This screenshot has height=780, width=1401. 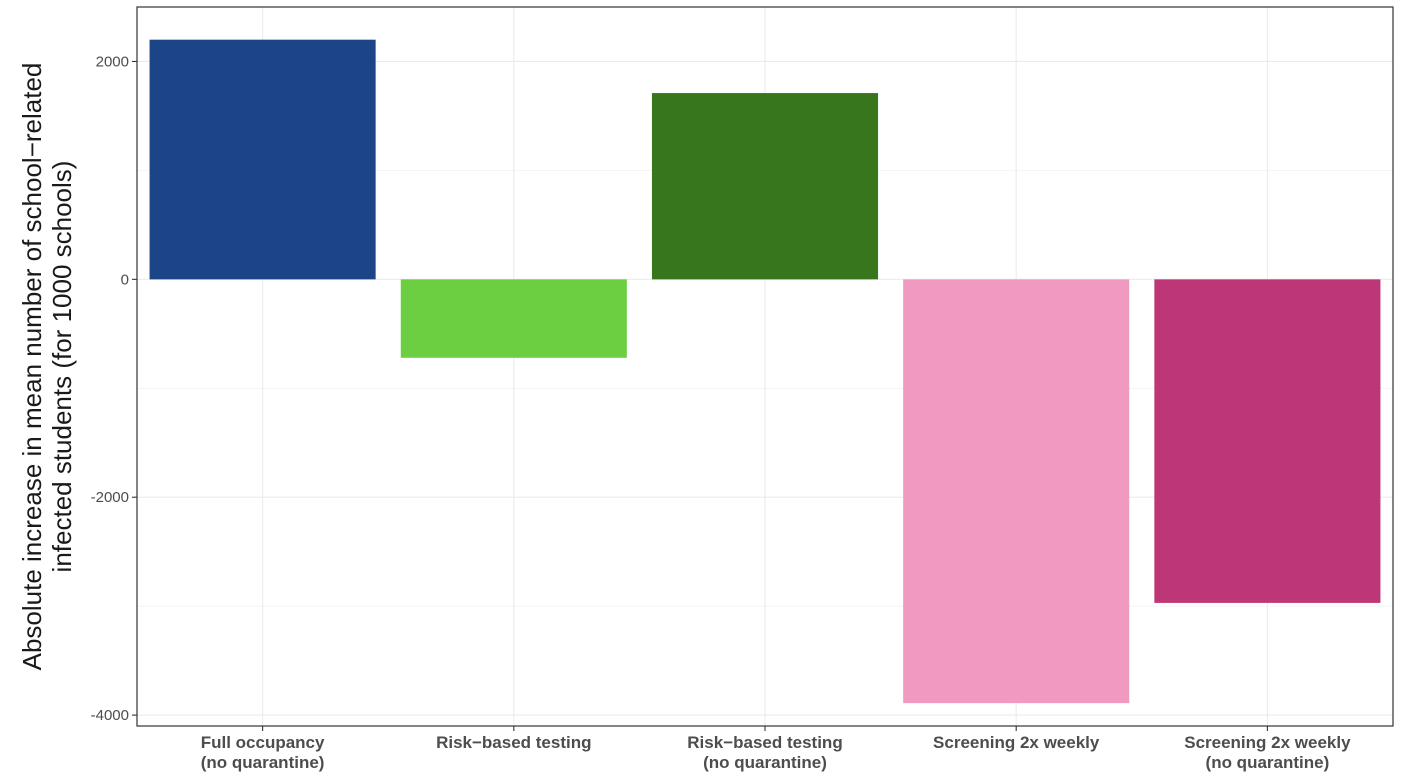 I want to click on y-tick-label: -4000, so click(x=110, y=715).